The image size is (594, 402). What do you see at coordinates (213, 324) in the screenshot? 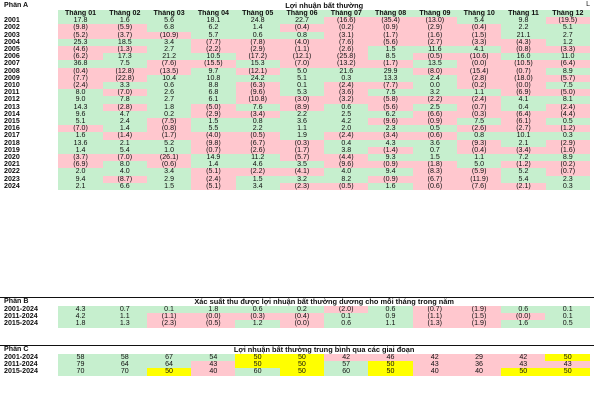
I see `value-cell: (0.5)` at bounding box center [213, 324].